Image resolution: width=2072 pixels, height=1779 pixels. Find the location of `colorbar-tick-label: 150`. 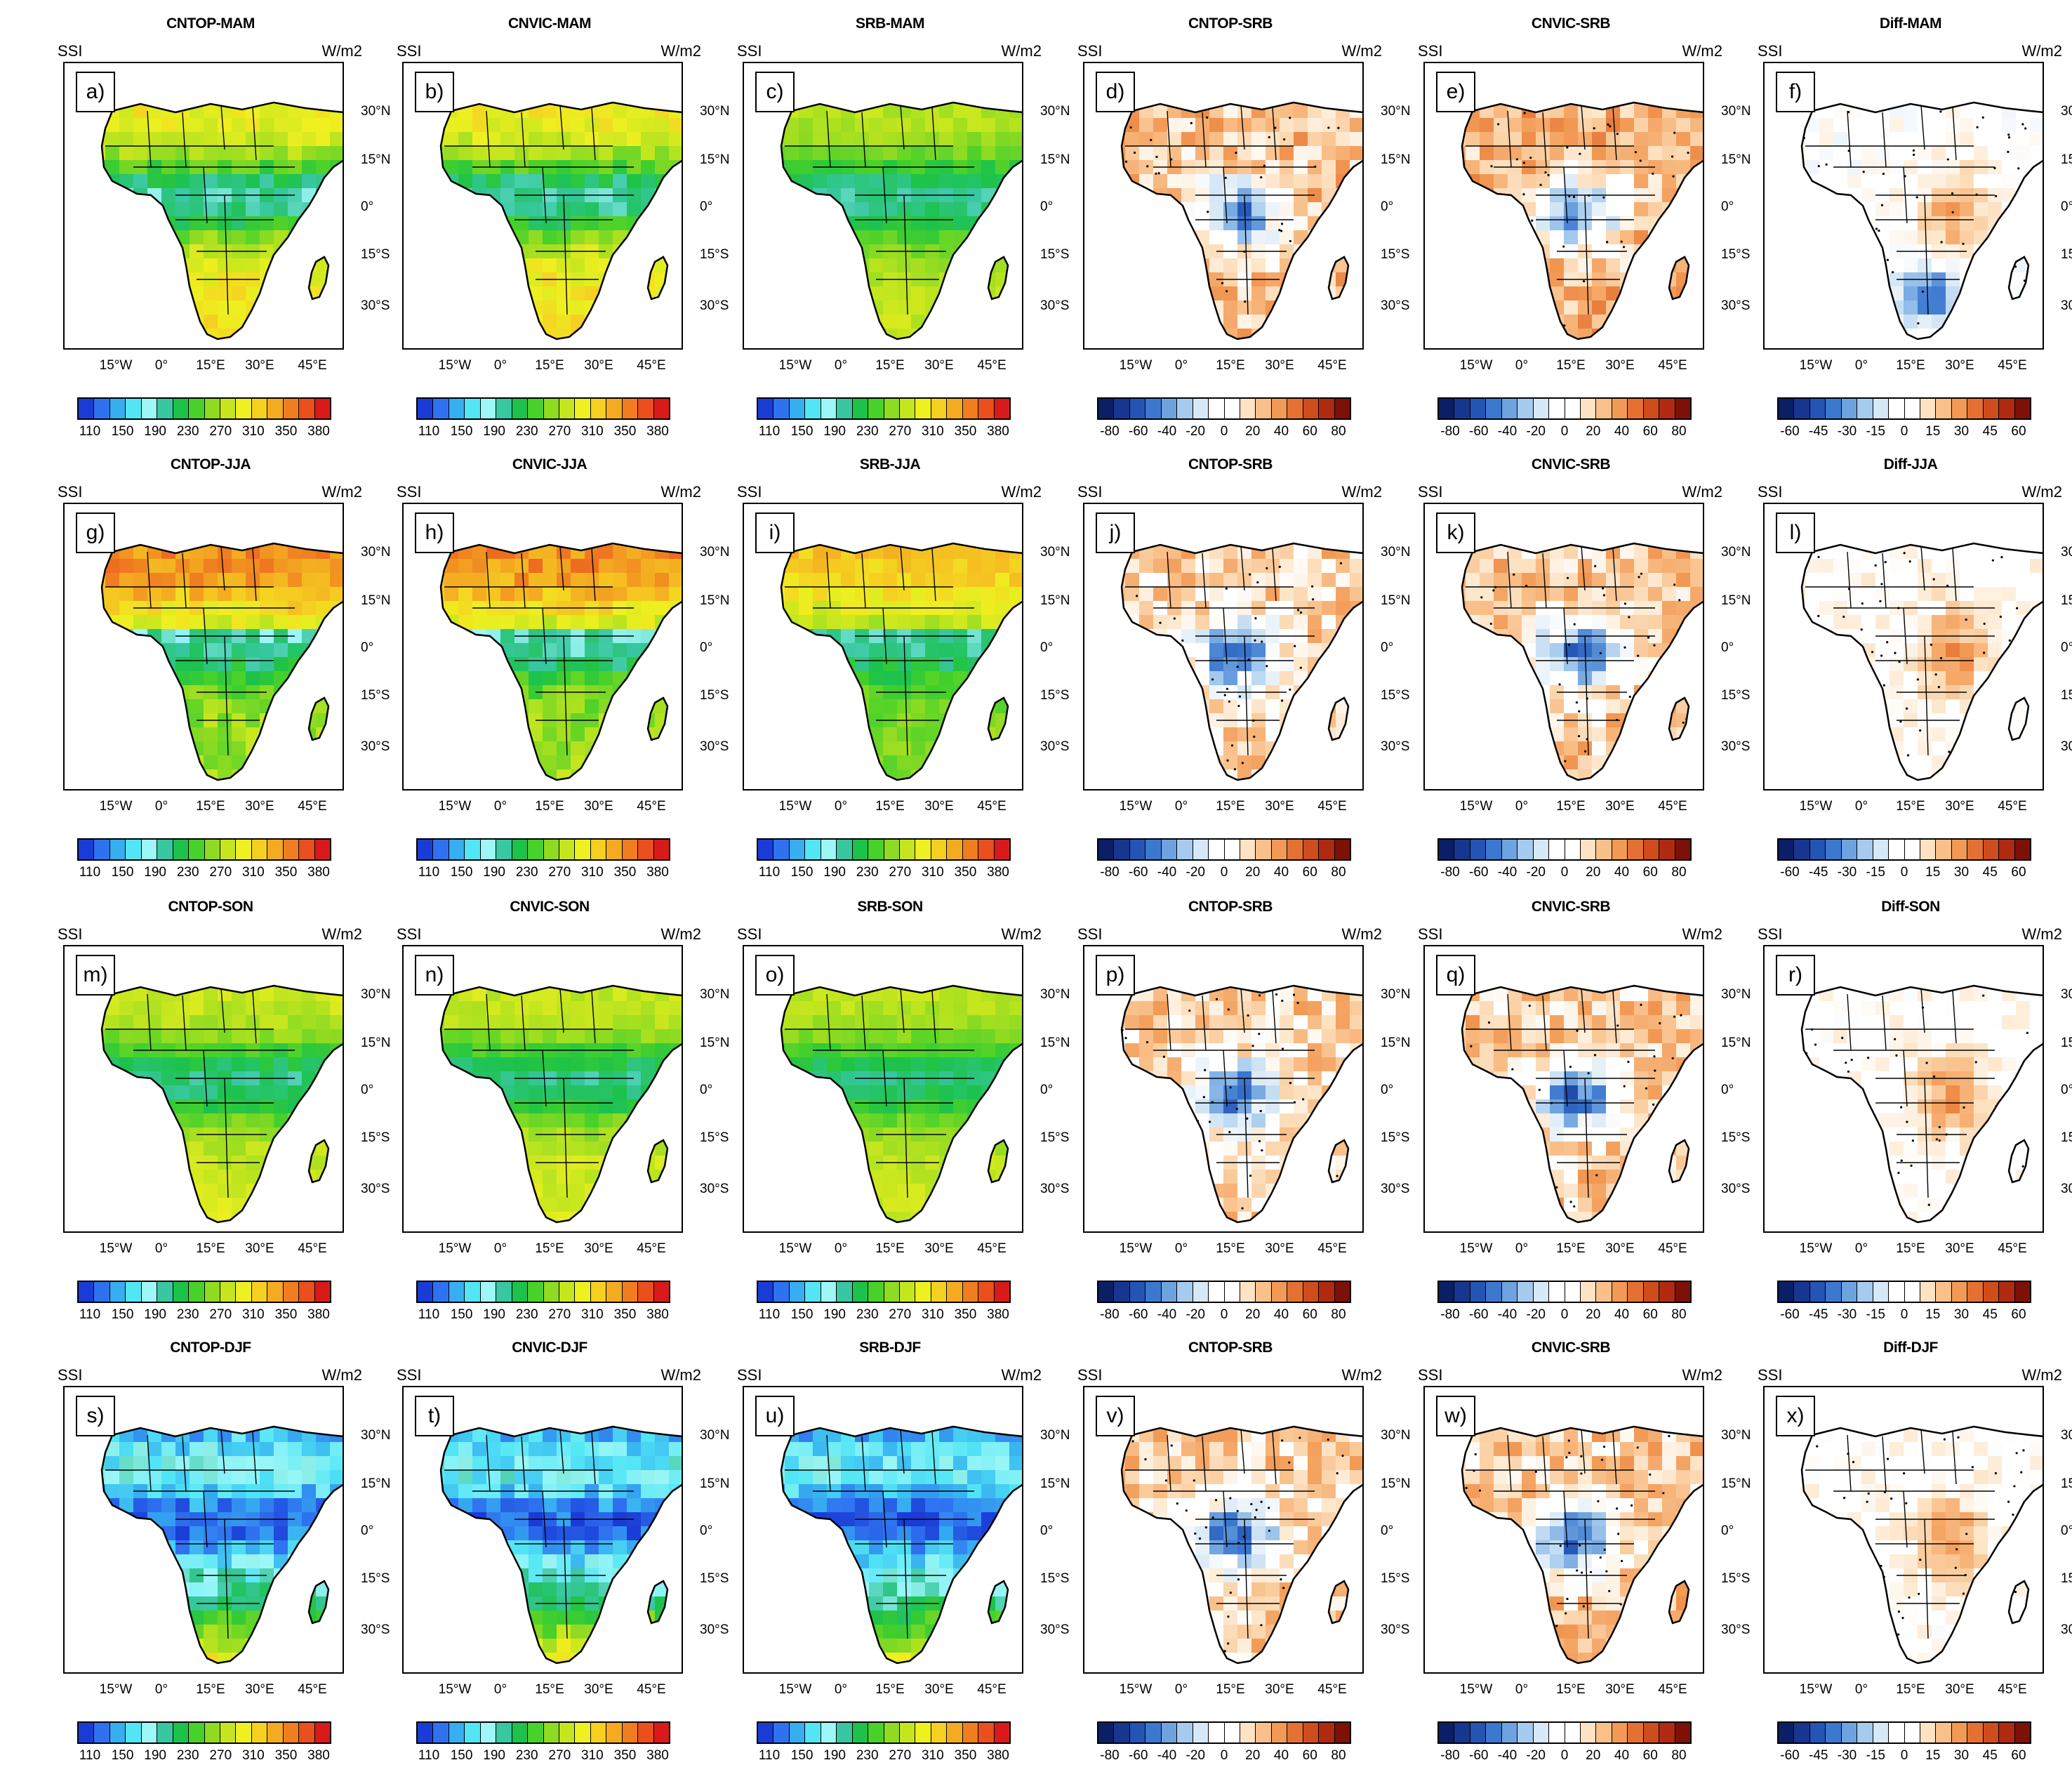

colorbar-tick-label: 150 is located at coordinates (462, 873).